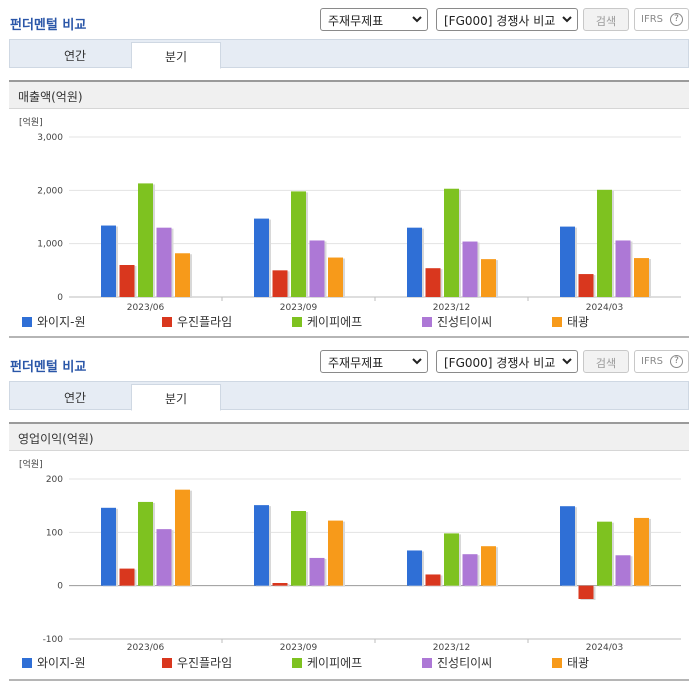 Image resolution: width=696 pixels, height=684 pixels. I want to click on legend-label: 태광, so click(578, 322).